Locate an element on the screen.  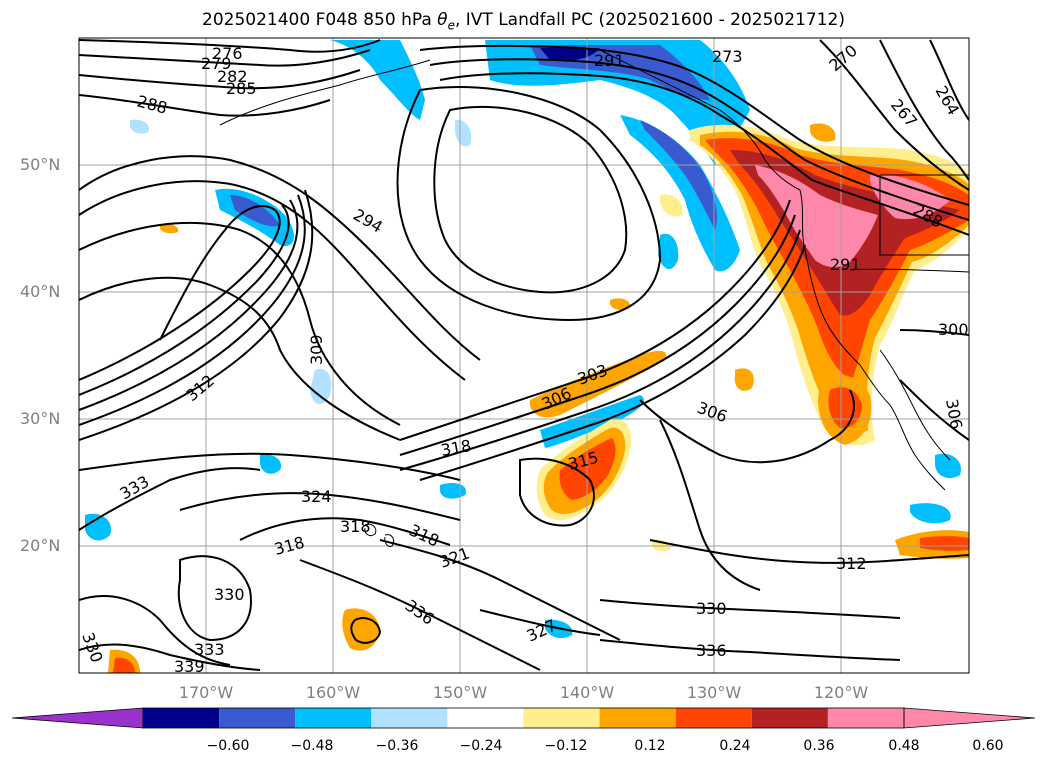
contour-label-339: 339 is located at coordinates (189, 666).